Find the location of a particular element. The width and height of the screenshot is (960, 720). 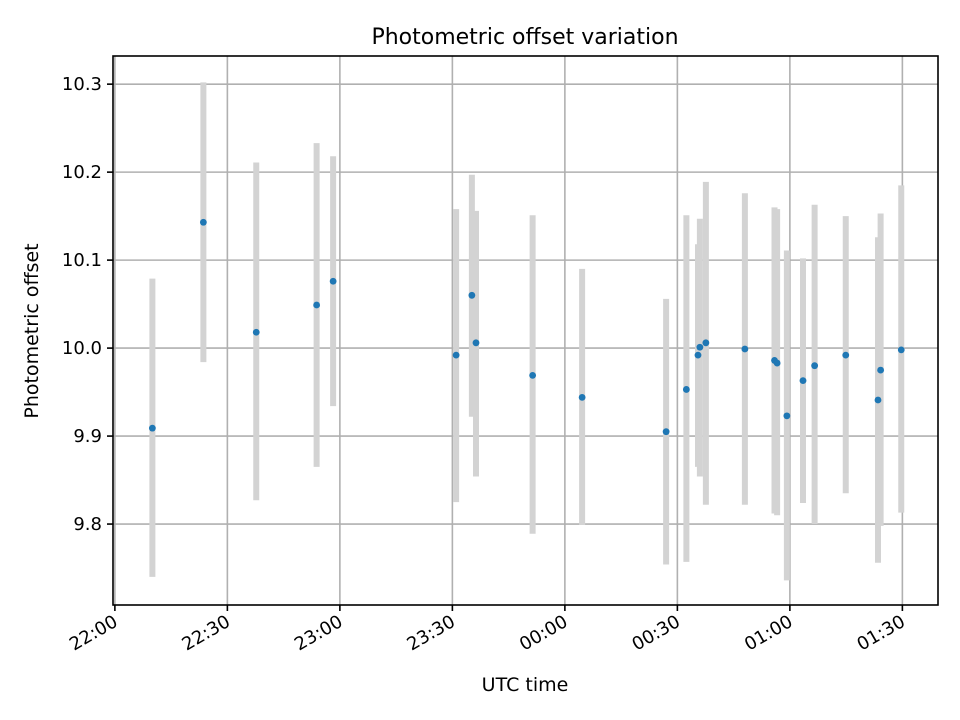

x-tick-label: 22:30 is located at coordinates (205, 633).